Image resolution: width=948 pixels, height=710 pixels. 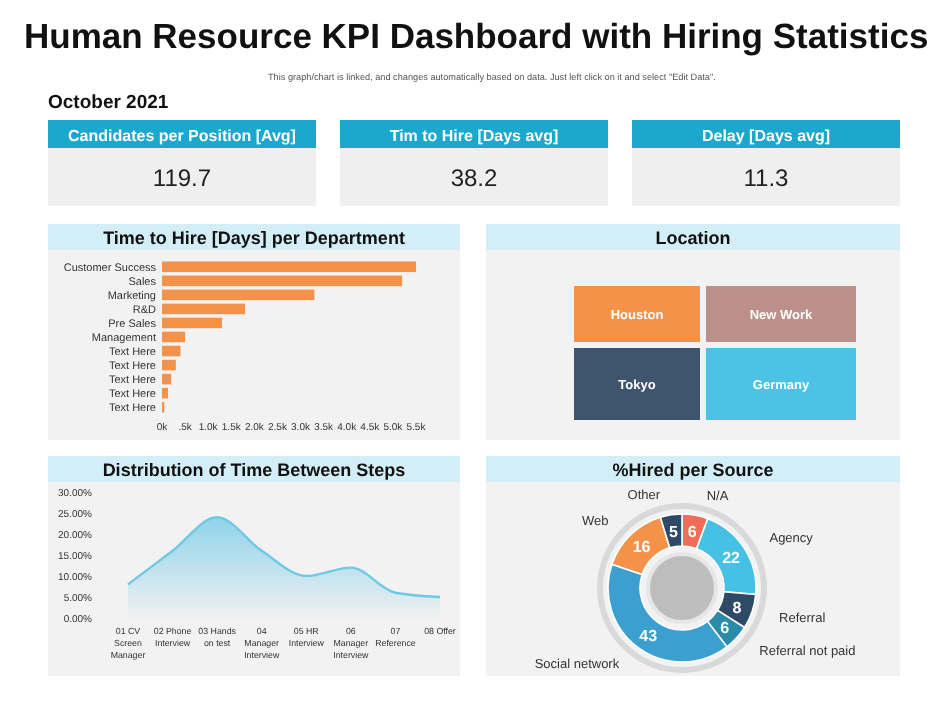 What do you see at coordinates (474, 136) in the screenshot?
I see `category-label: Tim to Hire [Days avg]` at bounding box center [474, 136].